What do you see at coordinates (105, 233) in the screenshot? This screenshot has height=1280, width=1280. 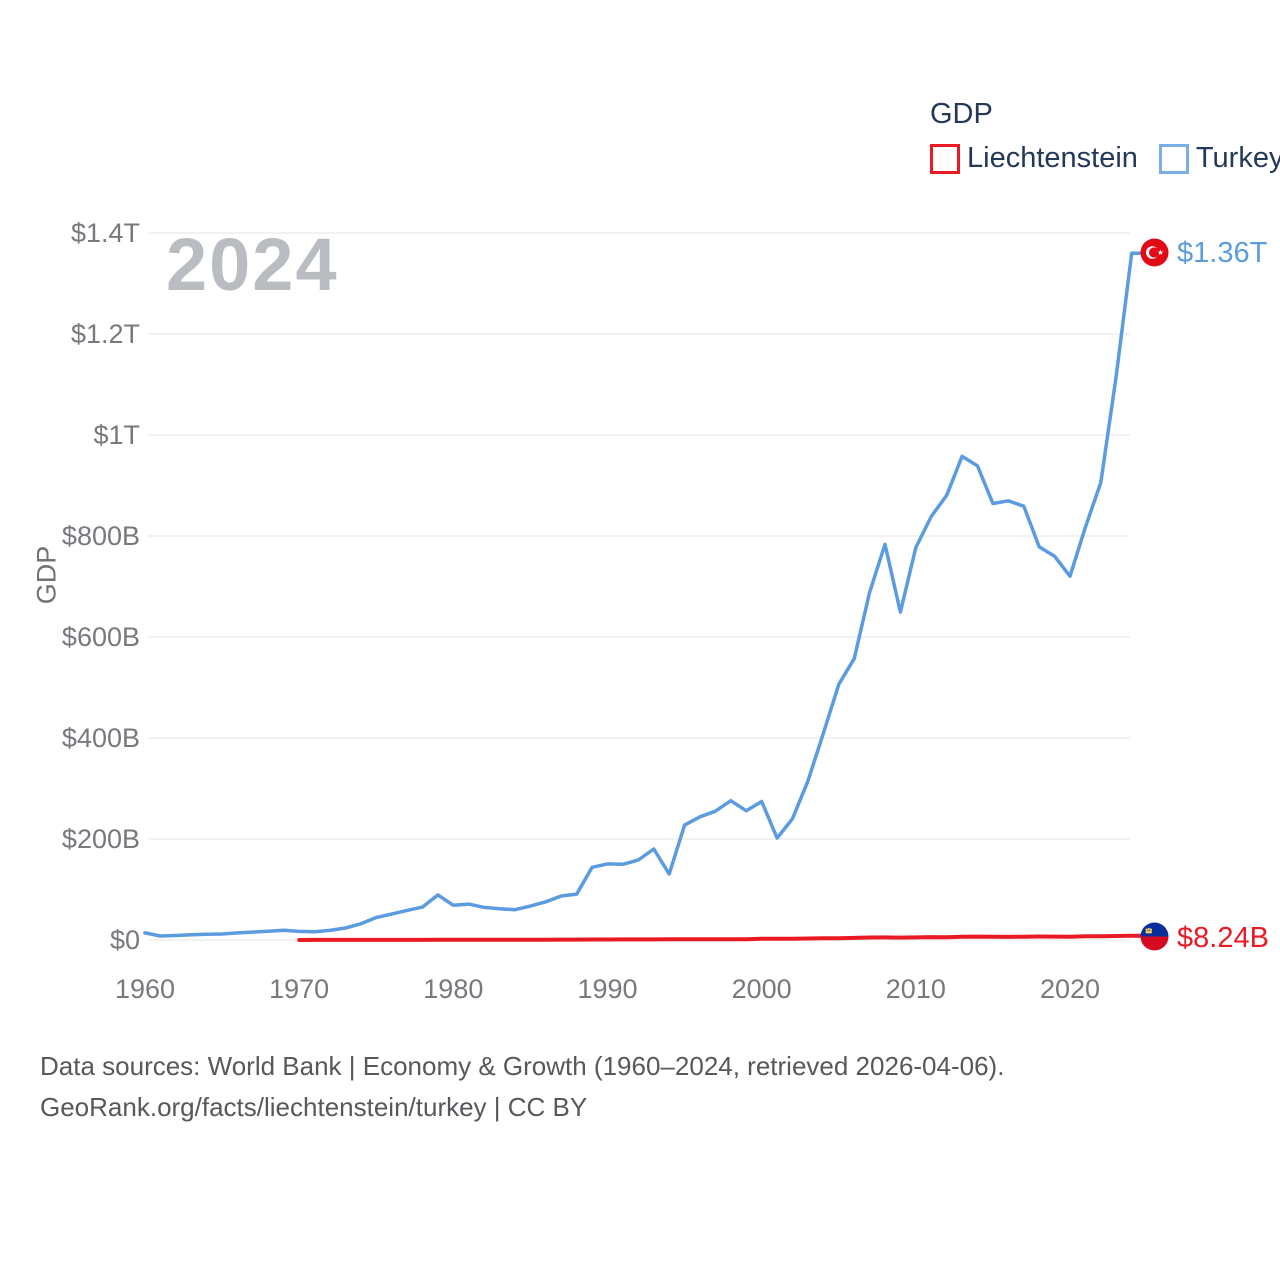 I see `y-tick-label: $1.4T` at bounding box center [105, 233].